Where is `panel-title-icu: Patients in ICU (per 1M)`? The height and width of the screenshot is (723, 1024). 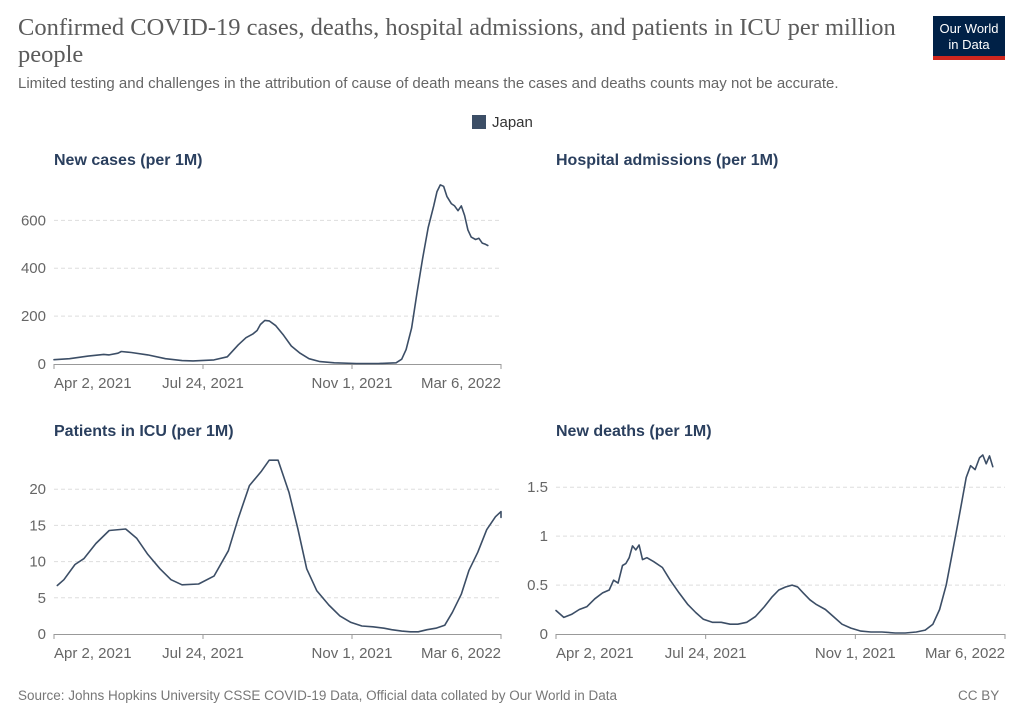
panel-title-icu: Patients in ICU (per 1M) is located at coordinates (144, 431).